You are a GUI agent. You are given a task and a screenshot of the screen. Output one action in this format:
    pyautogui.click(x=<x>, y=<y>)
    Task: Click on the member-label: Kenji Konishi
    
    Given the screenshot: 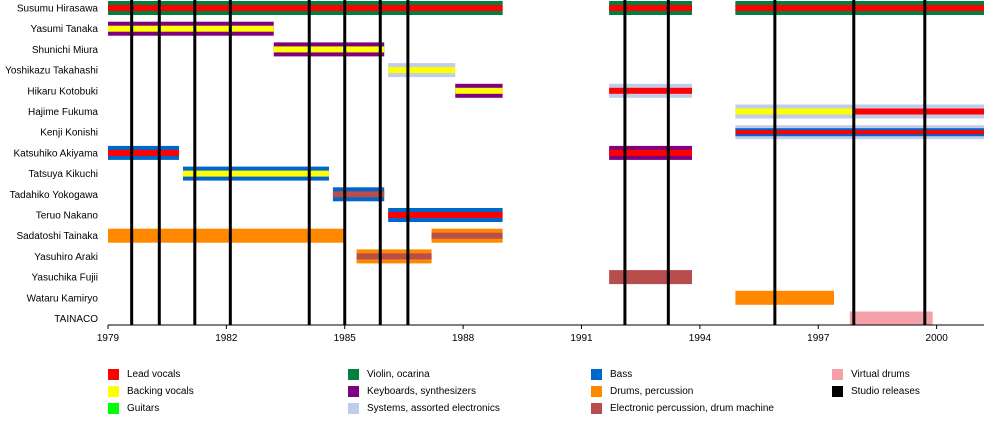 What is the action you would take?
    pyautogui.click(x=69, y=133)
    